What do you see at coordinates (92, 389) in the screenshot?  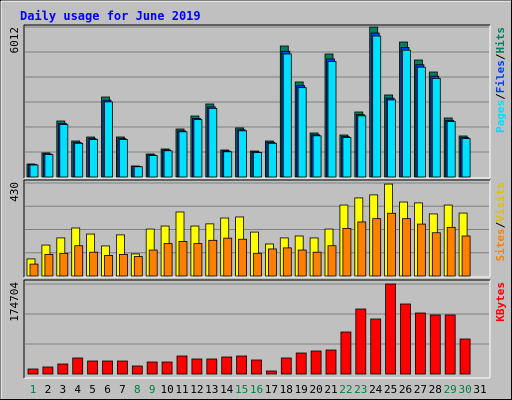 I see `x-tick-label: 5` at bounding box center [92, 389].